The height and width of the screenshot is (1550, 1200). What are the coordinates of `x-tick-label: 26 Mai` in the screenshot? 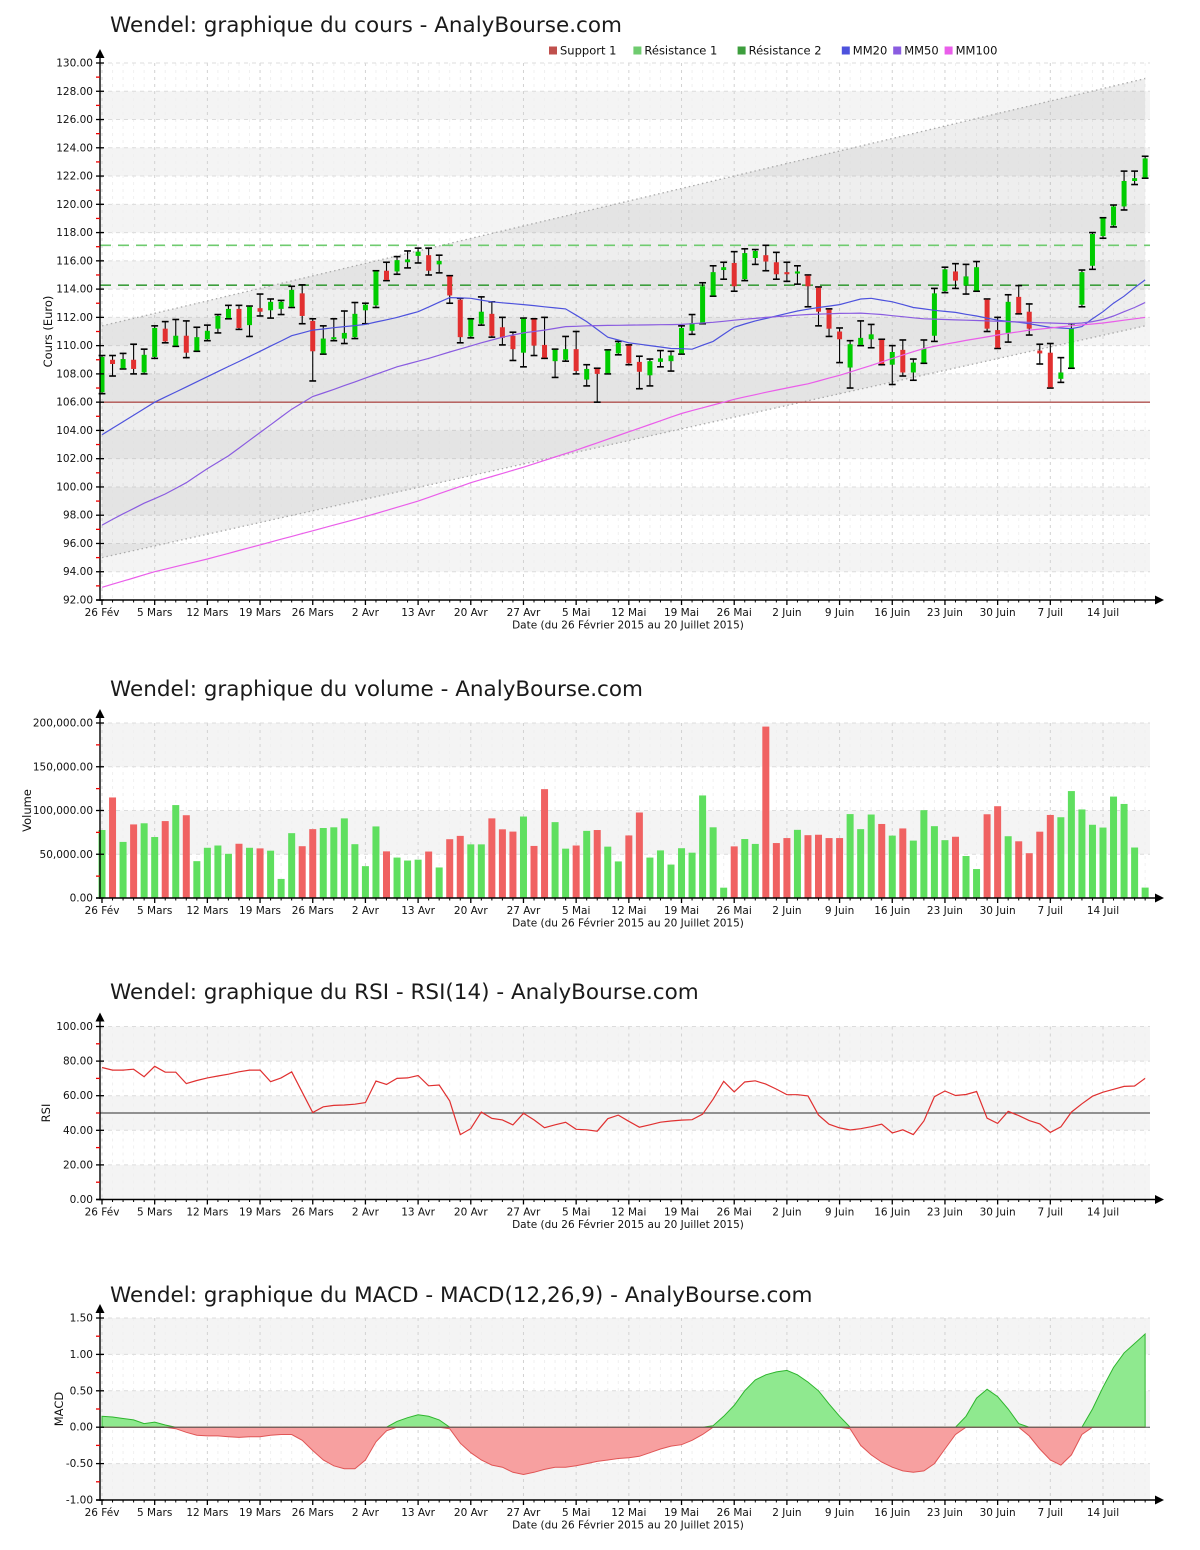 It's located at (734, 1513).